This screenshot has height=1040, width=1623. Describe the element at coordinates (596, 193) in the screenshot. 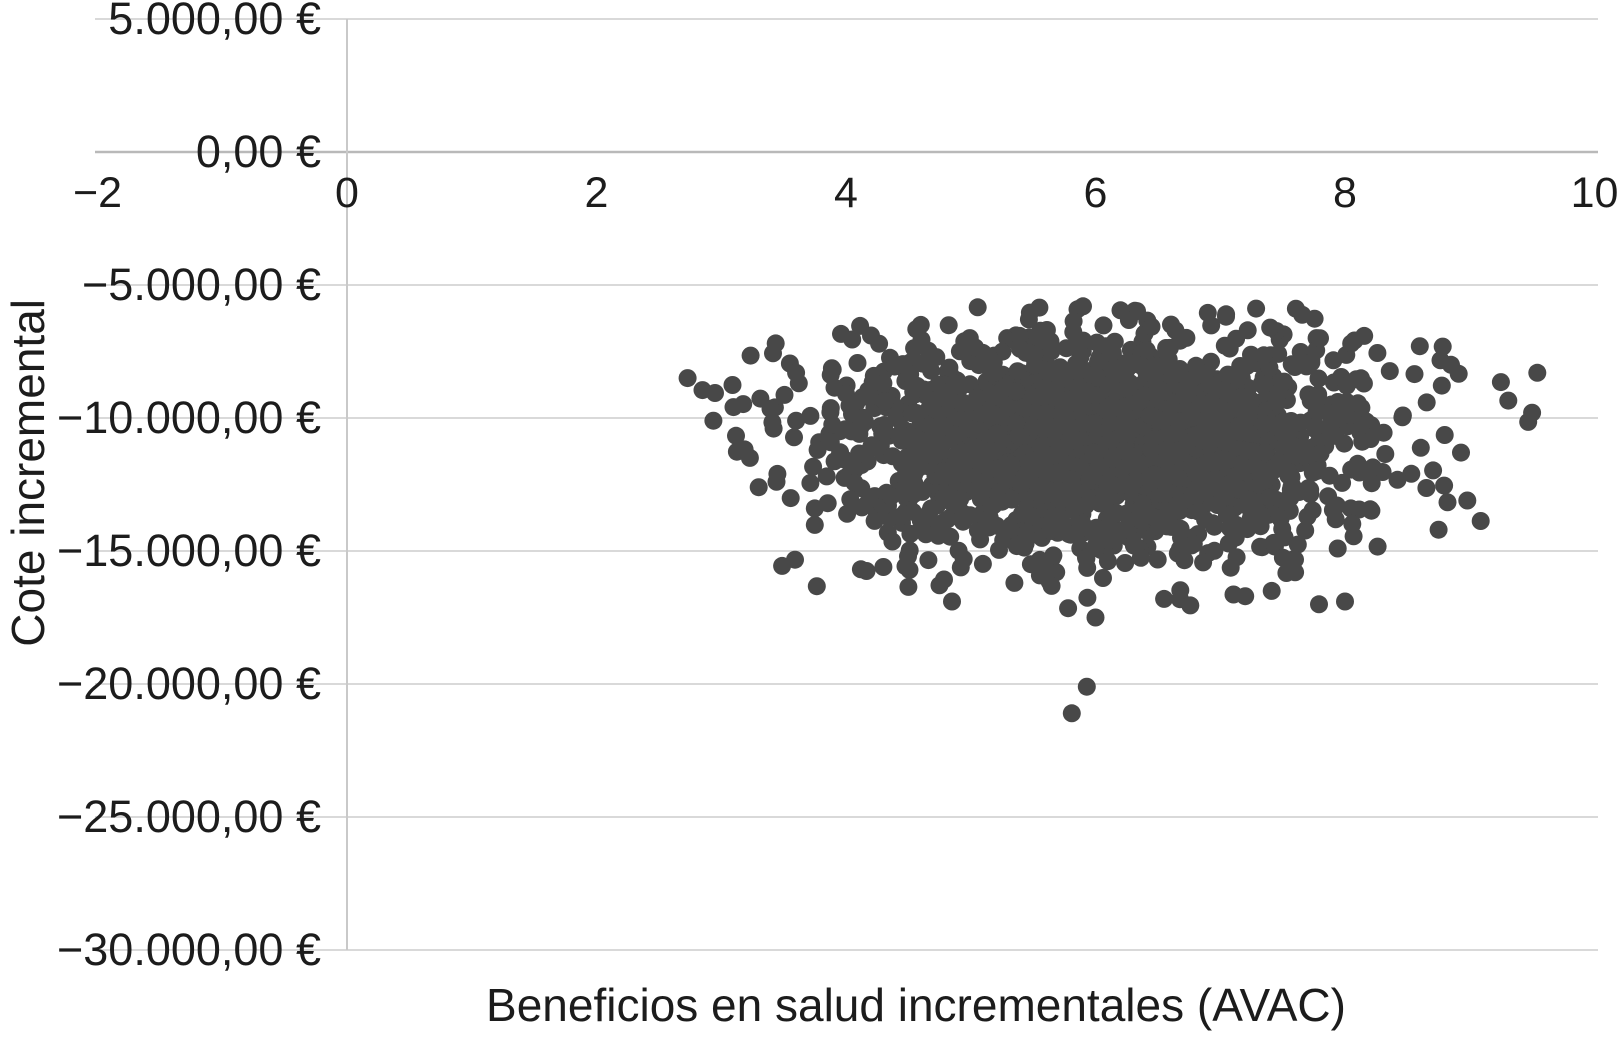

I see `x-tick-label: 2` at that location.